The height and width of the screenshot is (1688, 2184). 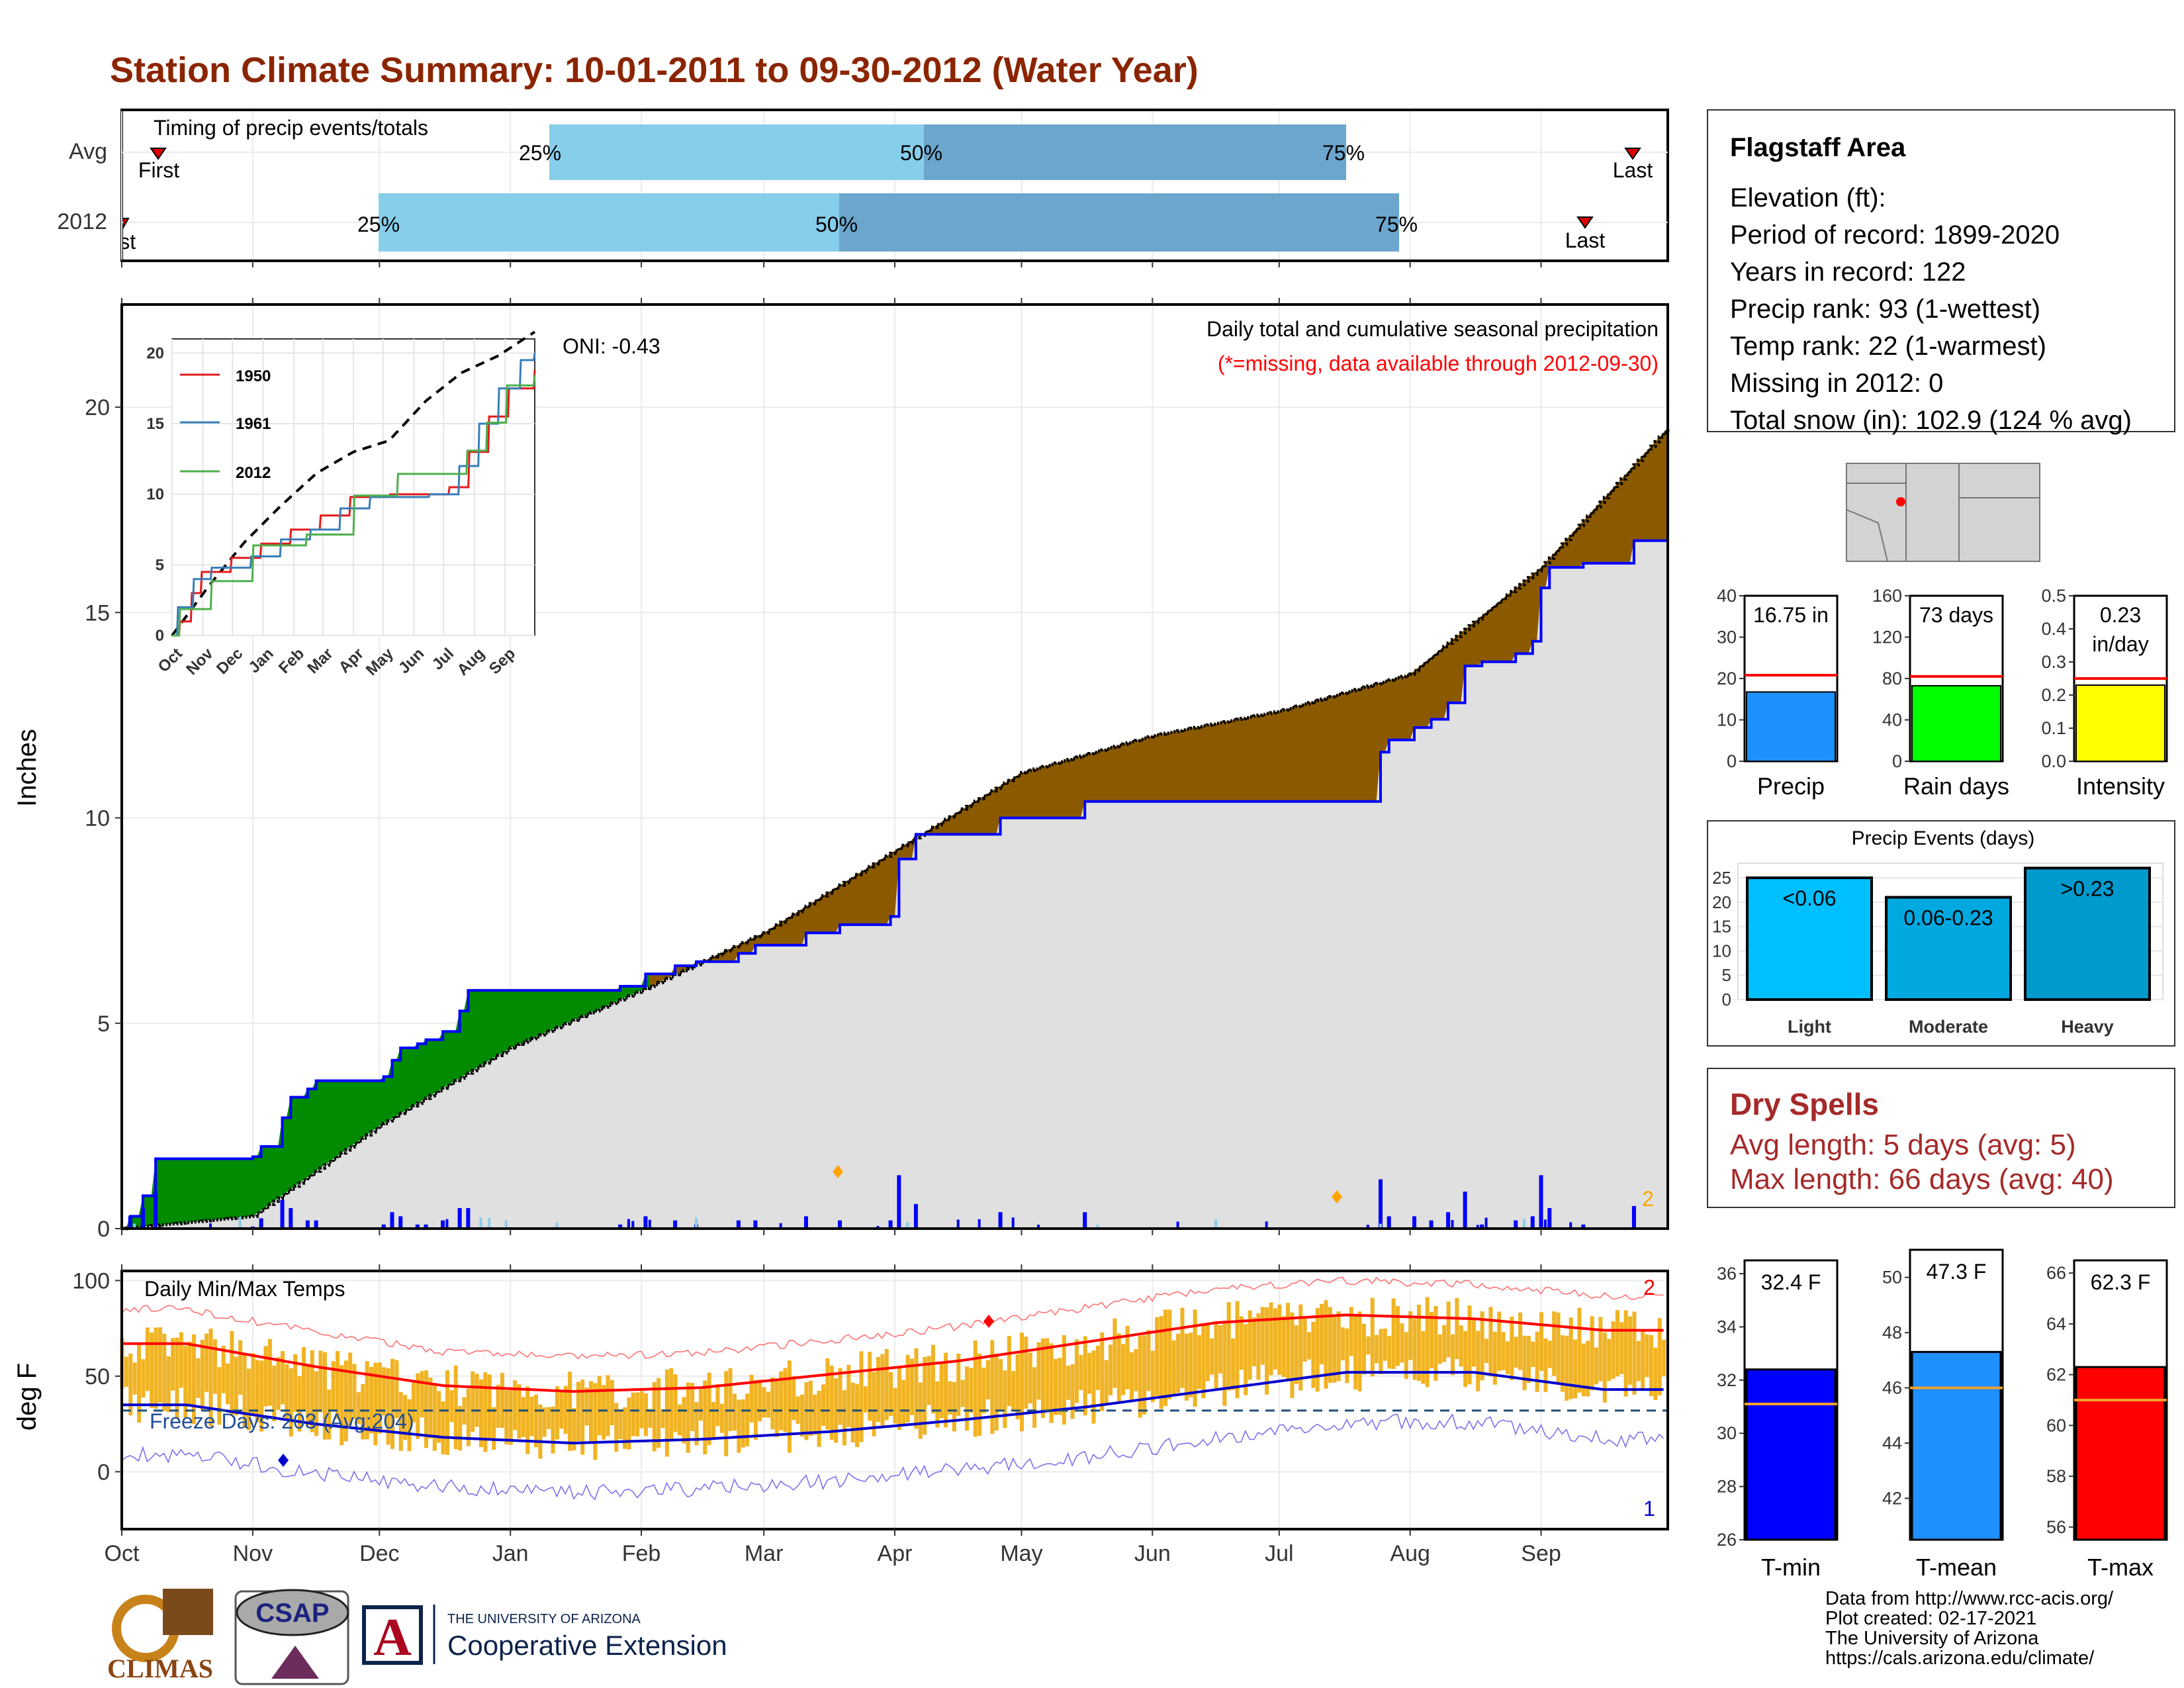 What do you see at coordinates (893, 1378) in the screenshot?
I see `daily-temp-range-bars` at bounding box center [893, 1378].